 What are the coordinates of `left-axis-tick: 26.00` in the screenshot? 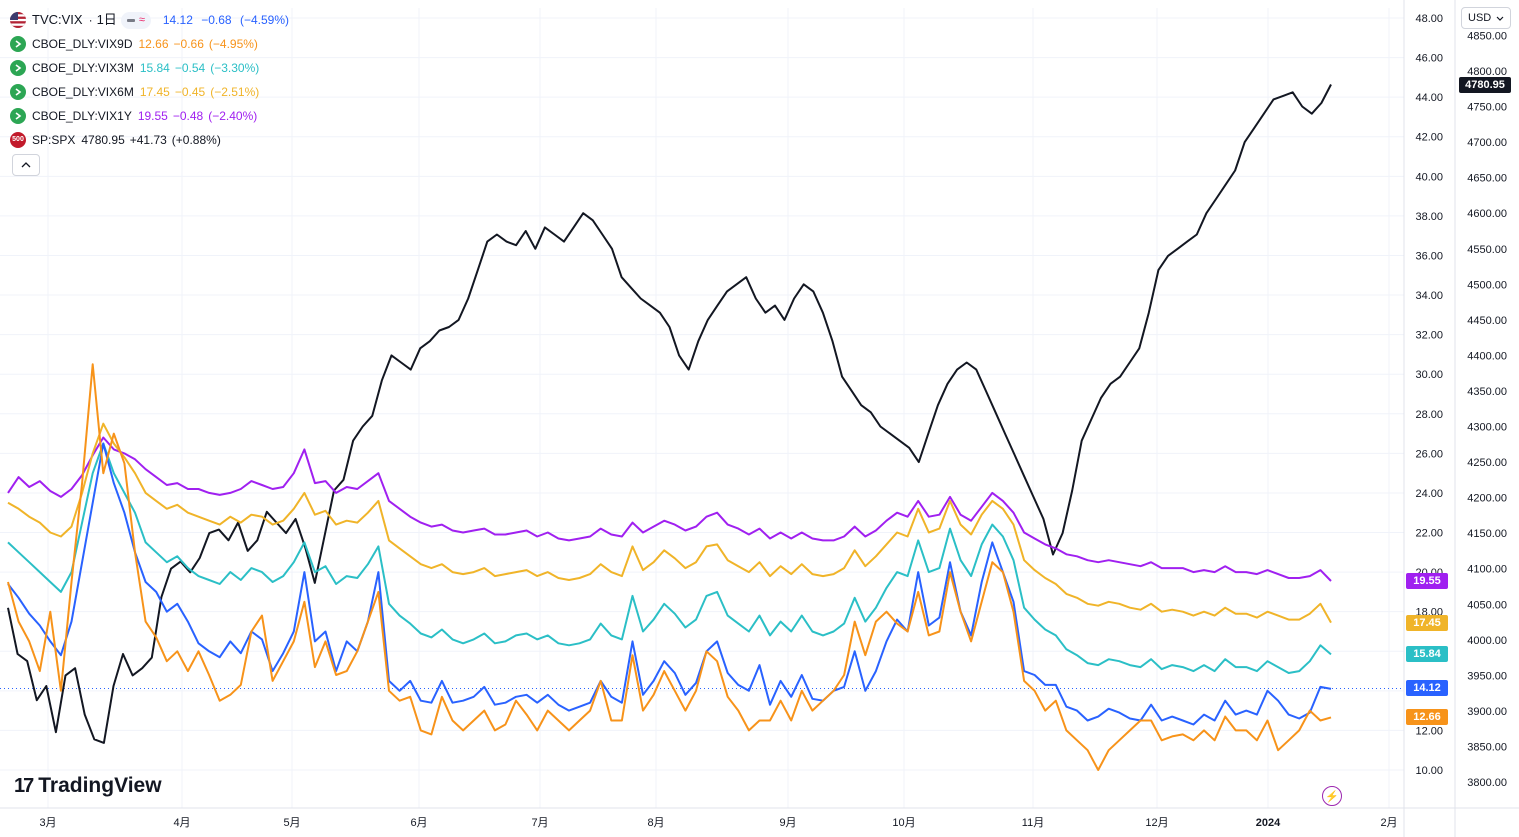 It's located at (1429, 454).